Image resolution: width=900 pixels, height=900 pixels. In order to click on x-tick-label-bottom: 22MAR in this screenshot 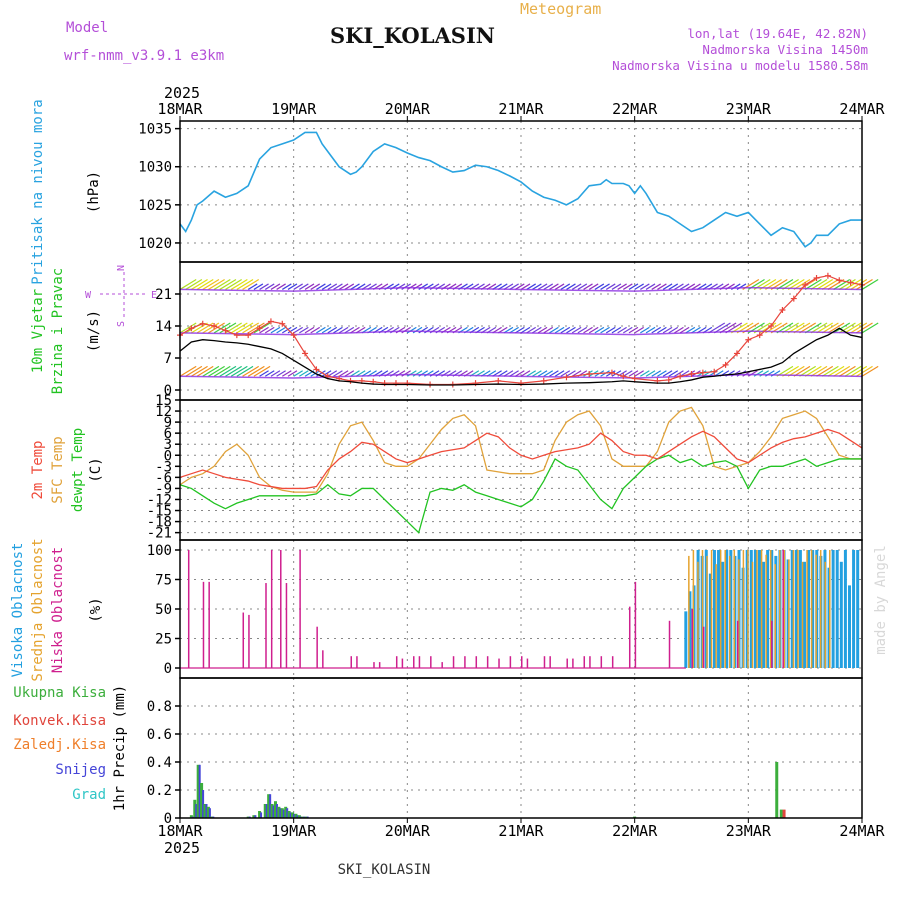, I will do `click(635, 831)`.